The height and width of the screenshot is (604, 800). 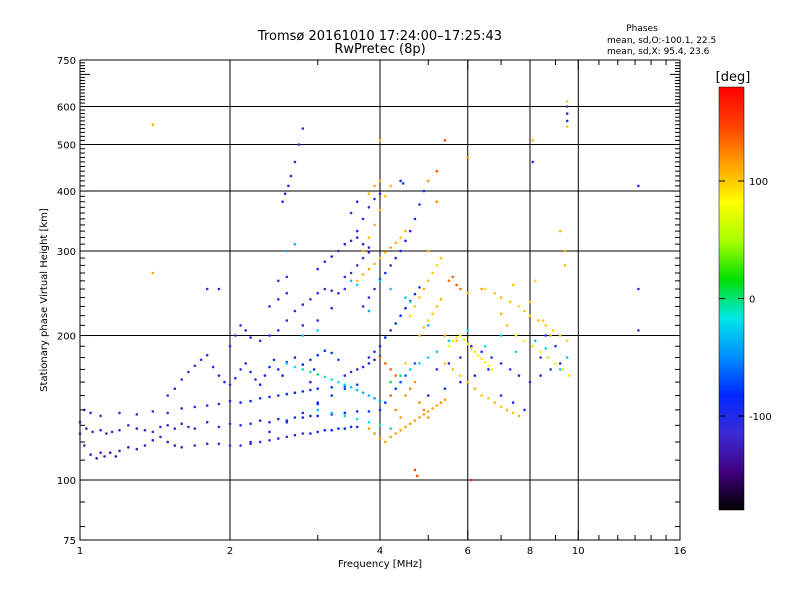 What do you see at coordinates (642, 29) in the screenshot?
I see `phases-stats-label: Phases` at bounding box center [642, 29].